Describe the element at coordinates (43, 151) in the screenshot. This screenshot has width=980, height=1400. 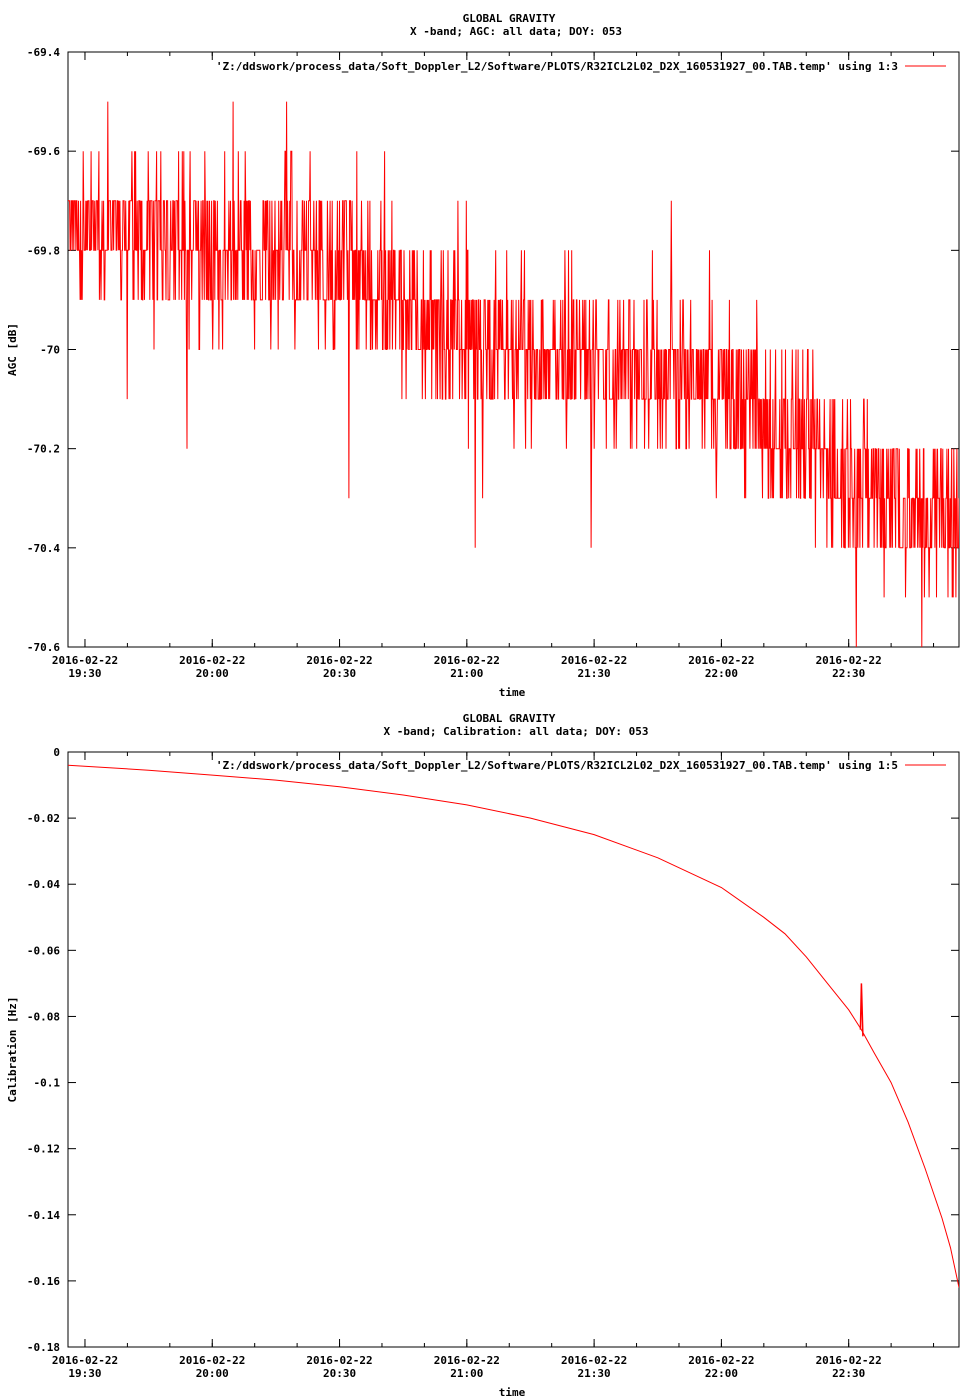
I see `y-tick-label: -69.6` at that location.